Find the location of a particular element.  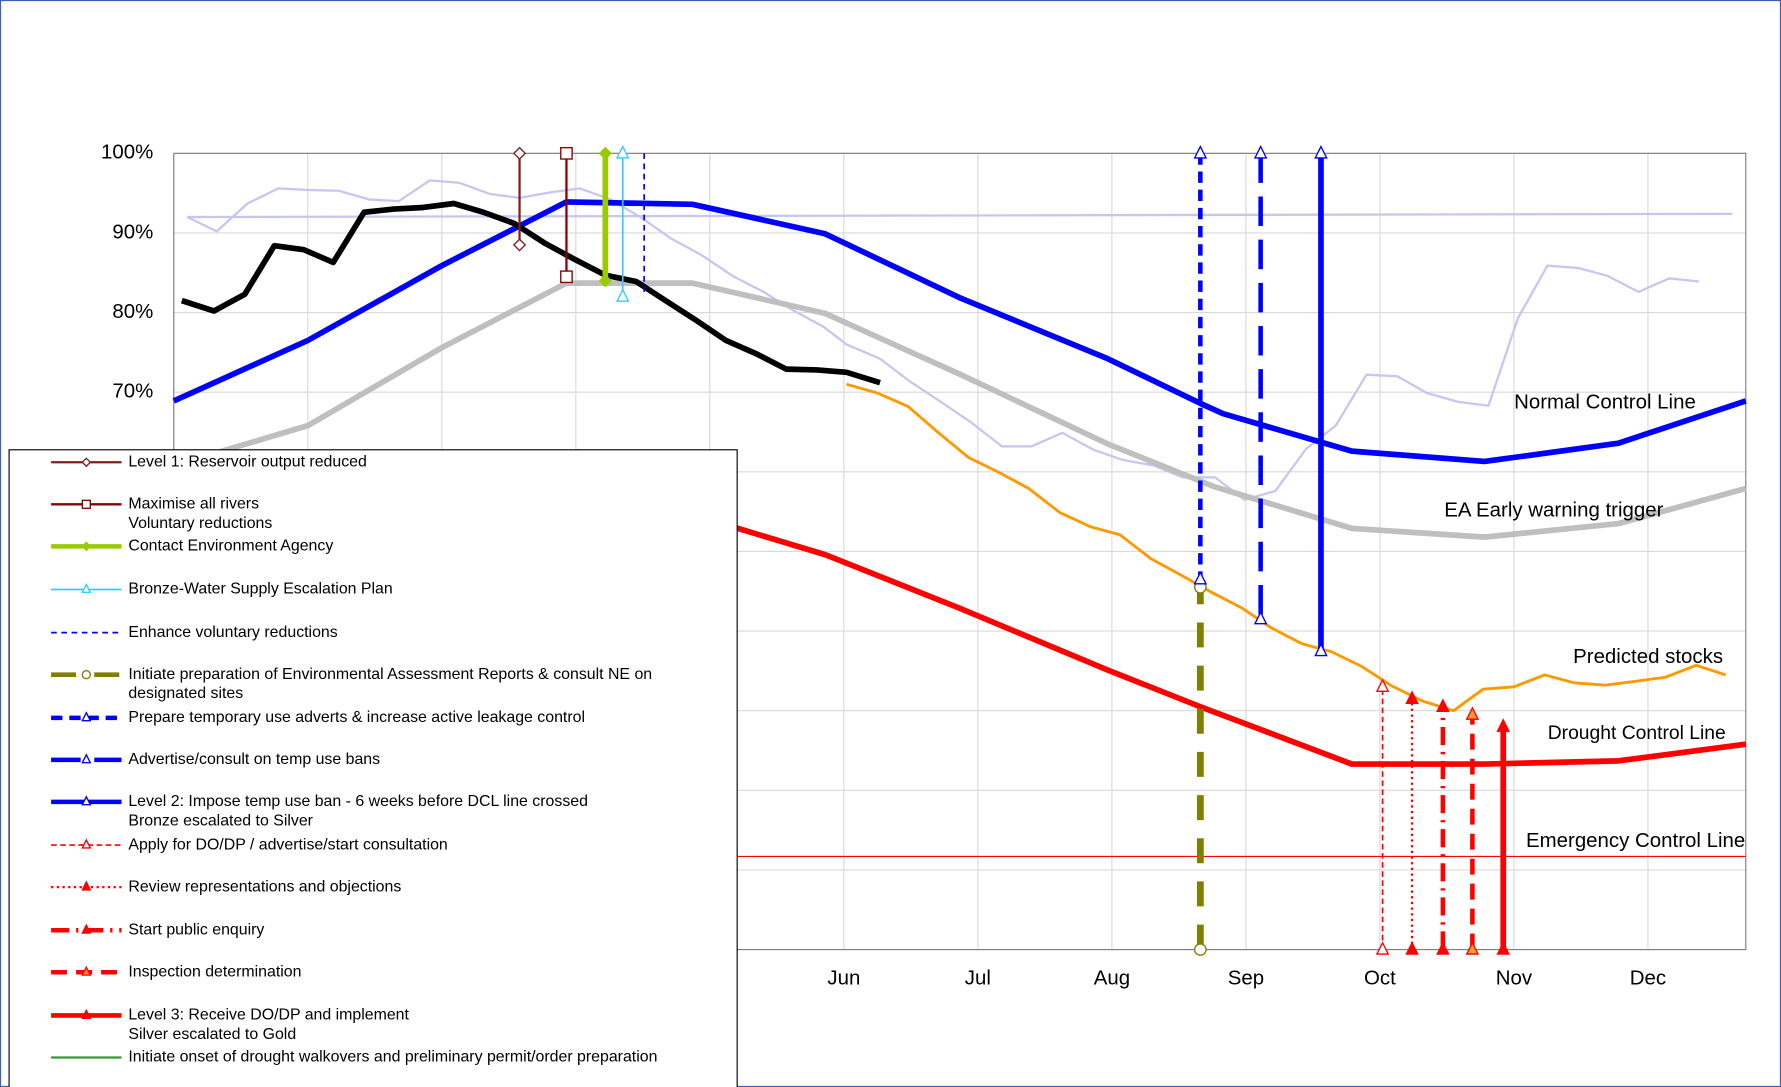

y-tick-label: 70% is located at coordinates (132, 391).